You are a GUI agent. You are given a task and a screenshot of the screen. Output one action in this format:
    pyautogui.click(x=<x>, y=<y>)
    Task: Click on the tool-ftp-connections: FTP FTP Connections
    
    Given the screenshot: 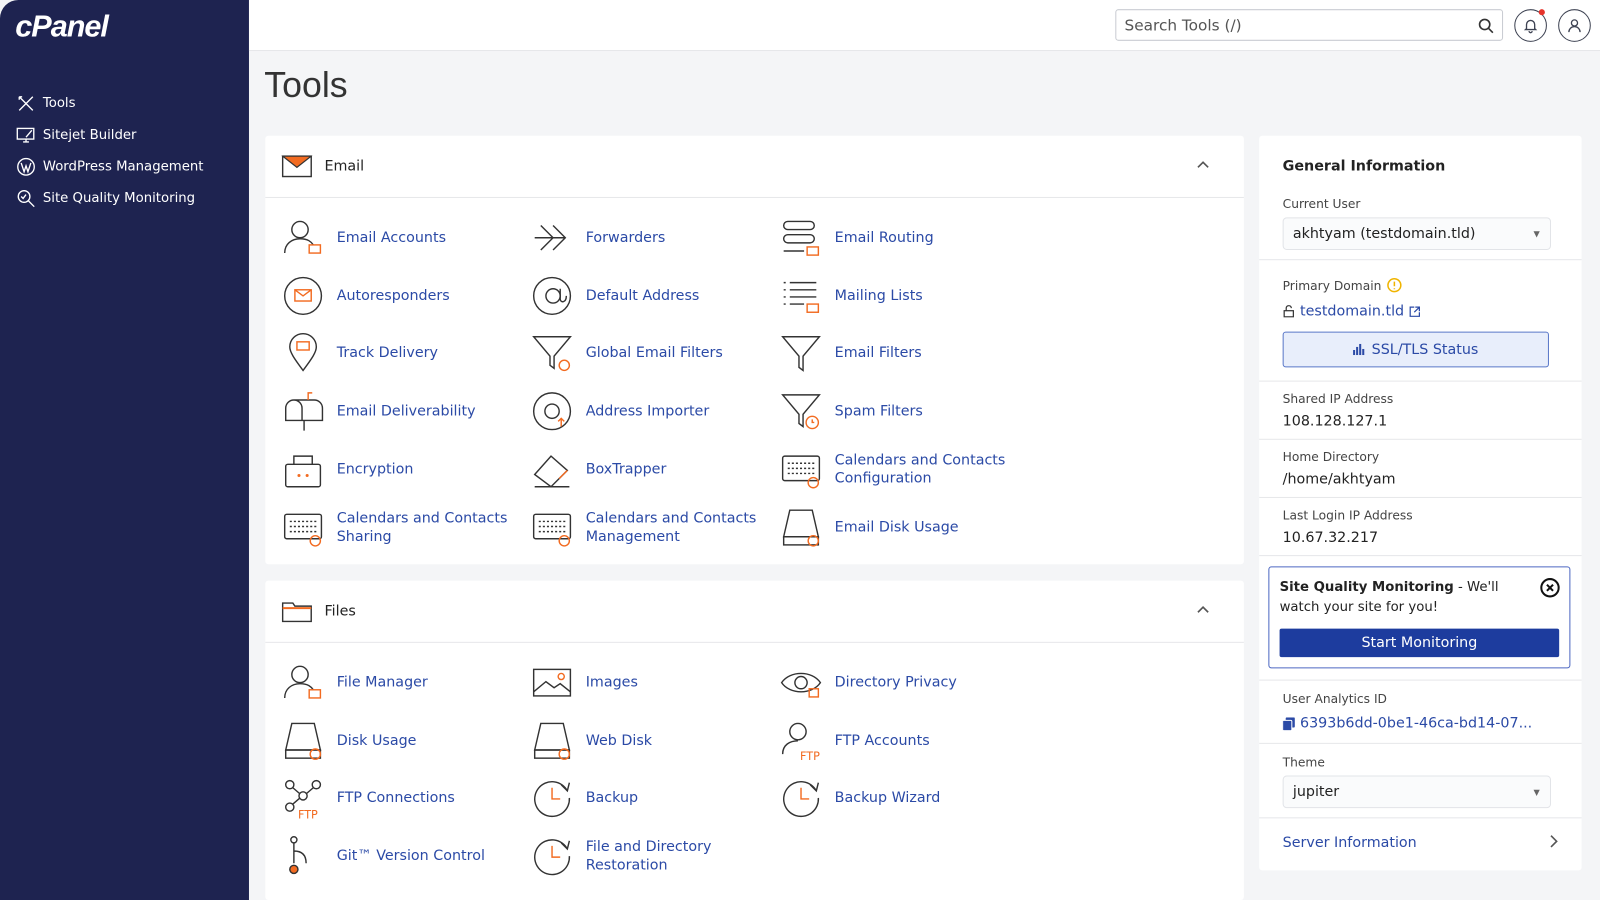 What is the action you would take?
    pyautogui.click(x=404, y=798)
    